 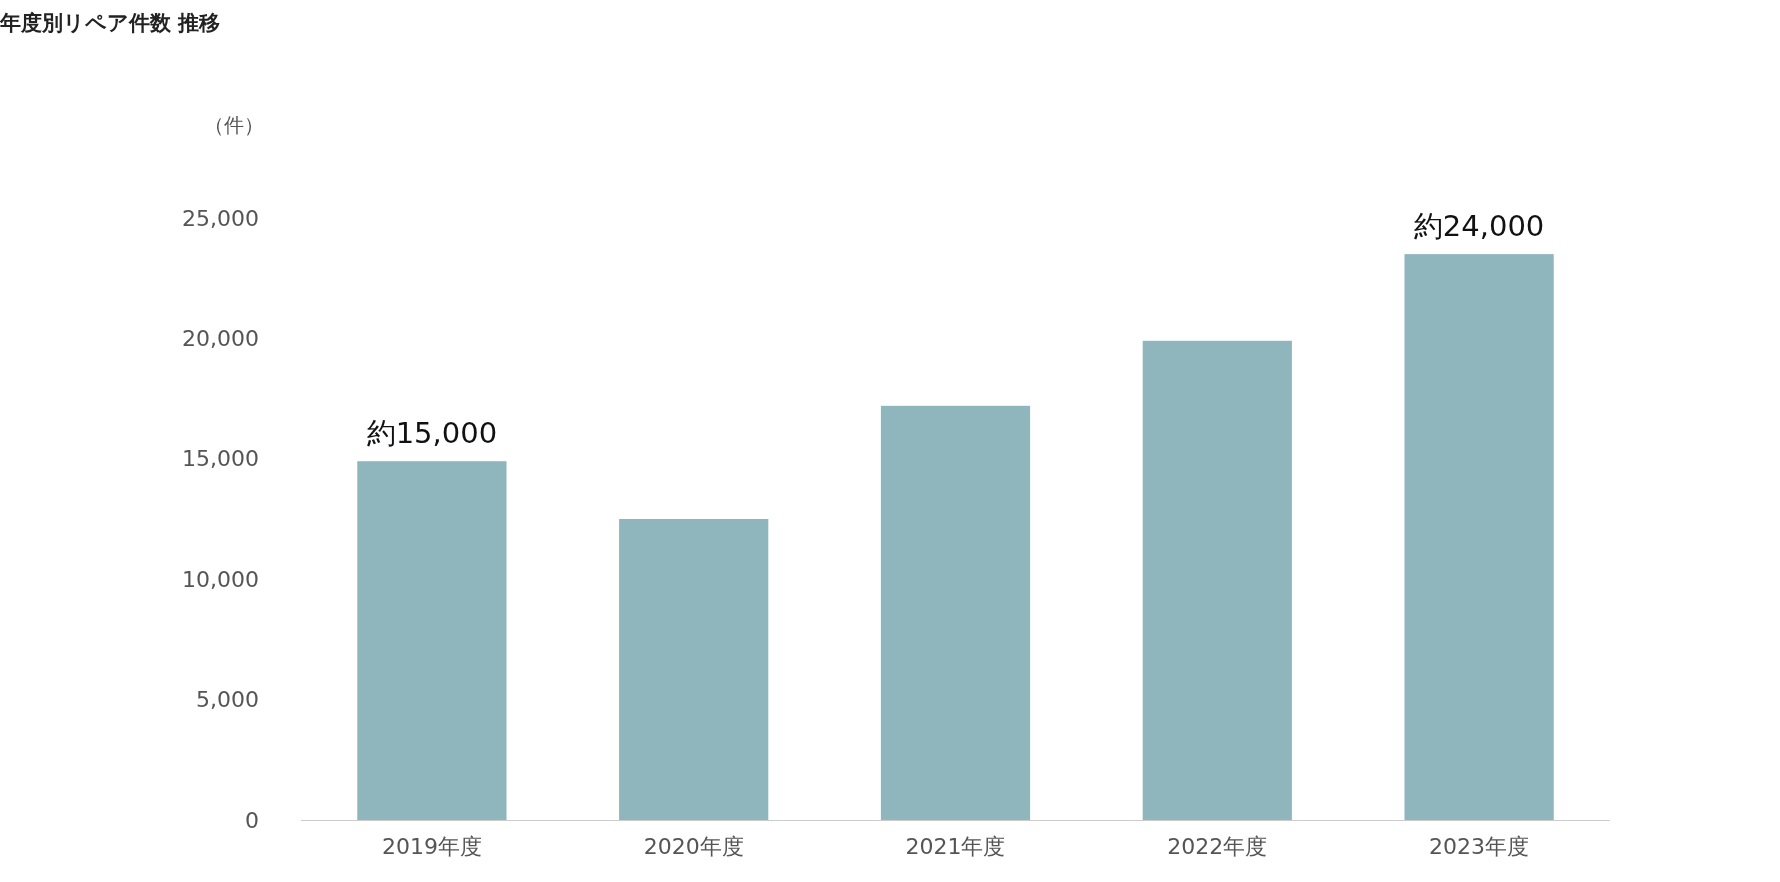 What do you see at coordinates (432, 433) in the screenshot?
I see `data-label: 約15,000` at bounding box center [432, 433].